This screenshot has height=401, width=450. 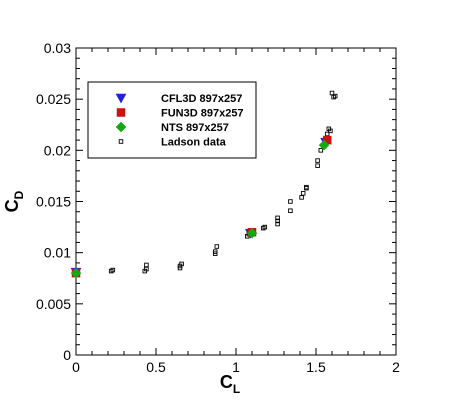 What do you see at coordinates (230, 384) in the screenshot?
I see `x-axis-label: CL` at bounding box center [230, 384].